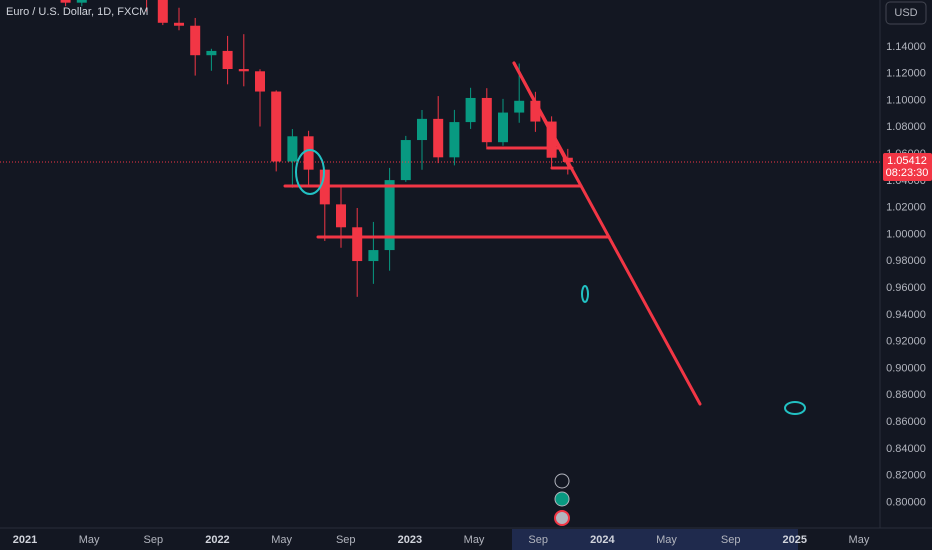 Image resolution: width=932 pixels, height=550 pixels. I want to click on y-tick-label: 0.88000, so click(906, 395).